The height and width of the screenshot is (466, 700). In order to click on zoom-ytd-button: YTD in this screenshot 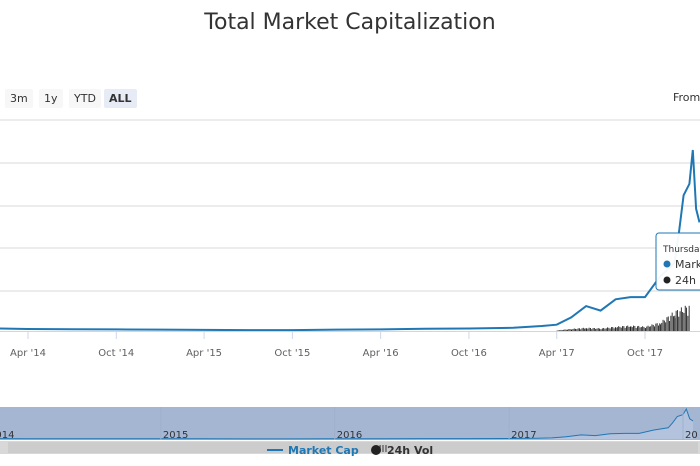, I will do `click(85, 98)`.